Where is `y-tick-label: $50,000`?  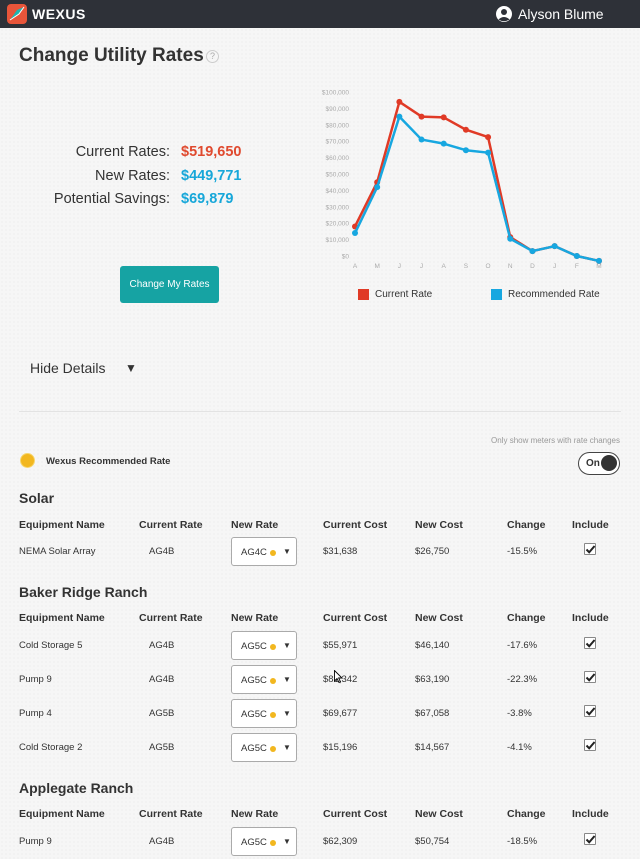 y-tick-label: $50,000 is located at coordinates (338, 175).